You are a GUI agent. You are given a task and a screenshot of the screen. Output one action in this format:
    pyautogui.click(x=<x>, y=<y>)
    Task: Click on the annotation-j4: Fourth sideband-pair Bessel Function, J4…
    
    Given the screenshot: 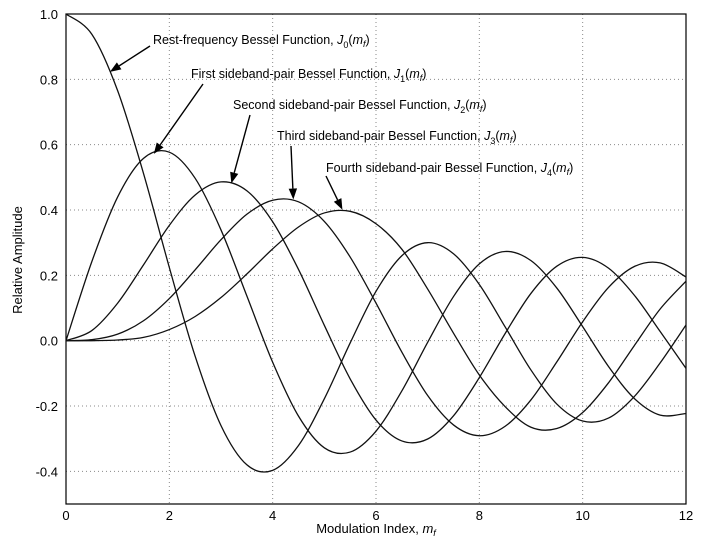 What is the action you would take?
    pyautogui.click(x=449, y=169)
    